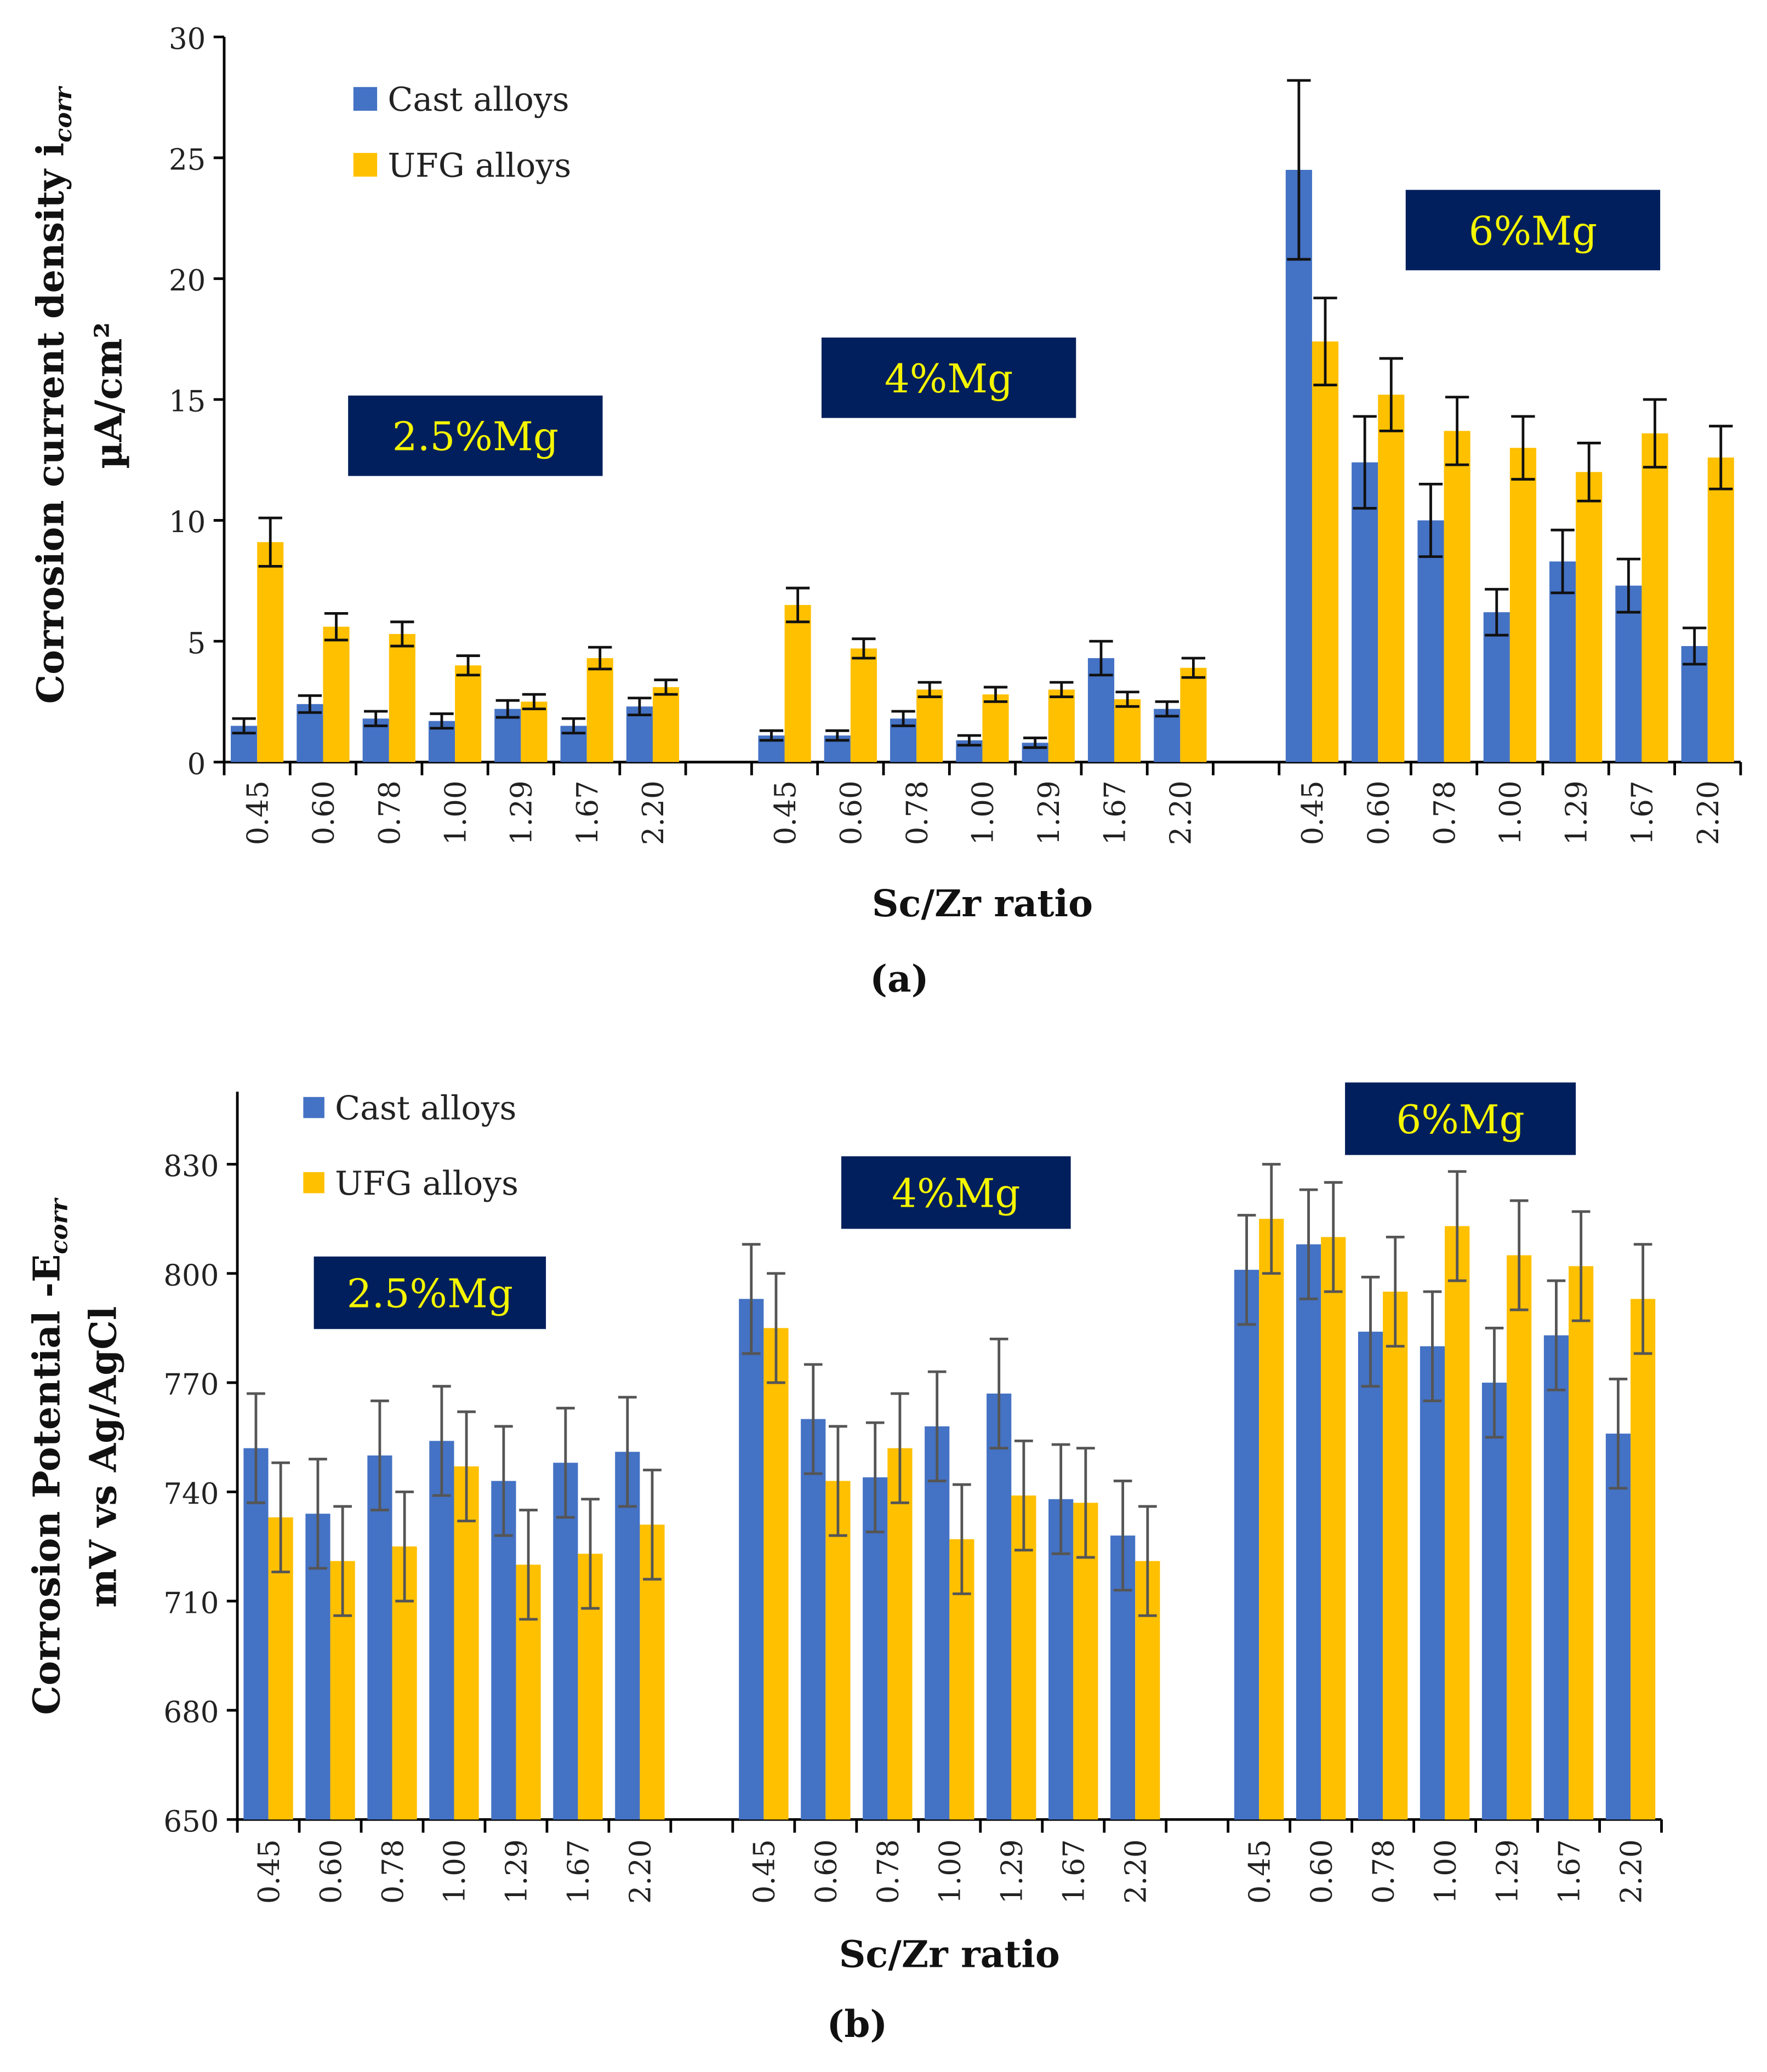  Describe the element at coordinates (46, 1484) in the screenshot. I see `y-axis-title-text: Corrosion Potential -E` at that location.